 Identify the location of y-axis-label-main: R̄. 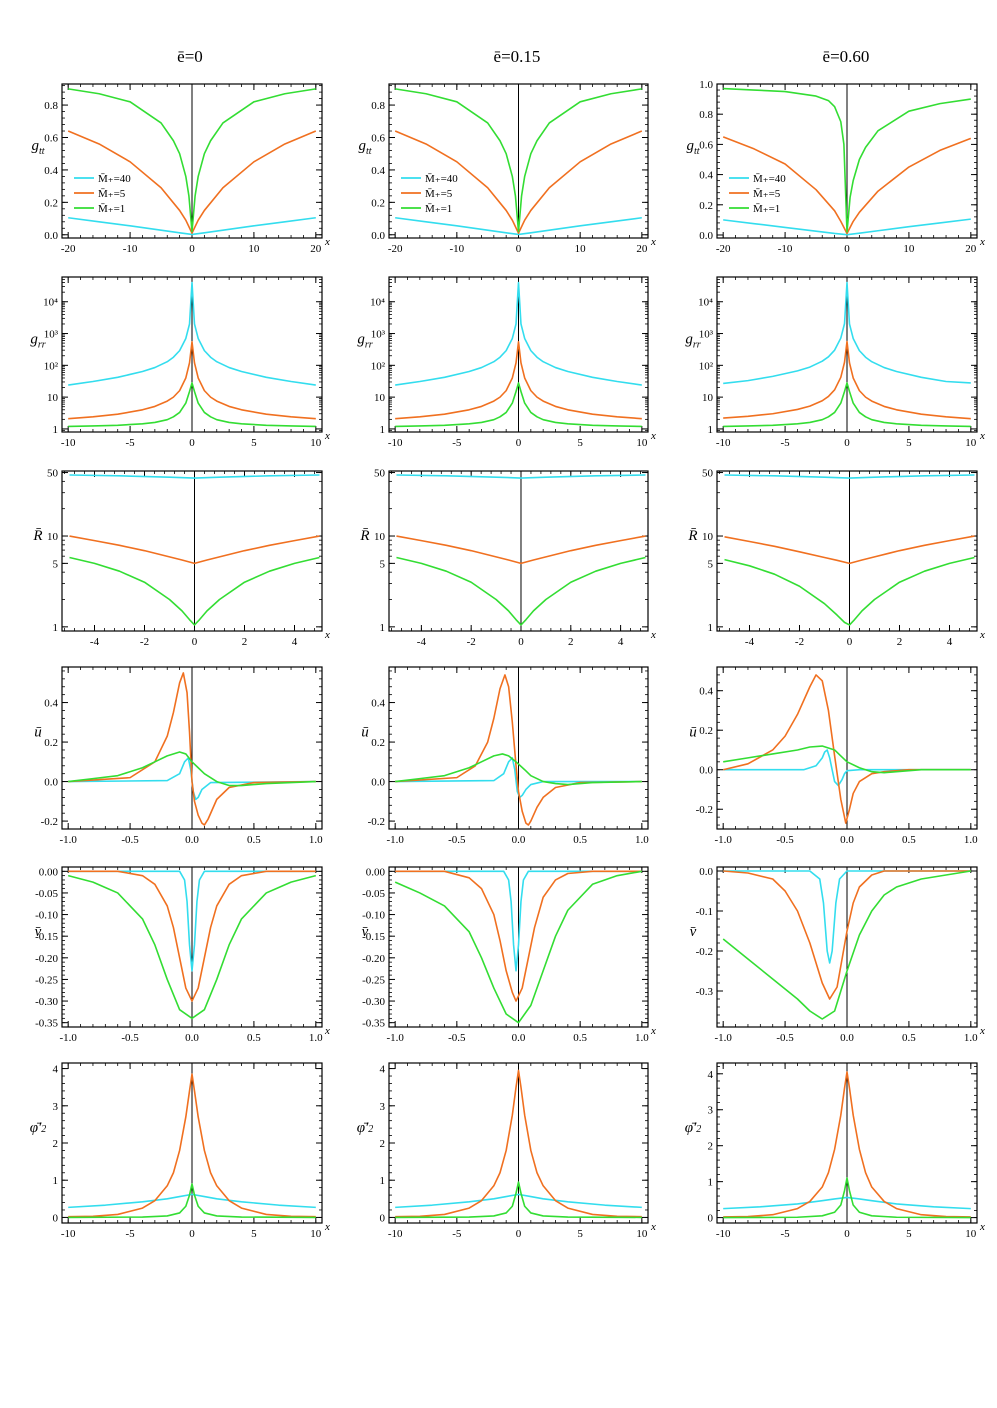
(37, 536).